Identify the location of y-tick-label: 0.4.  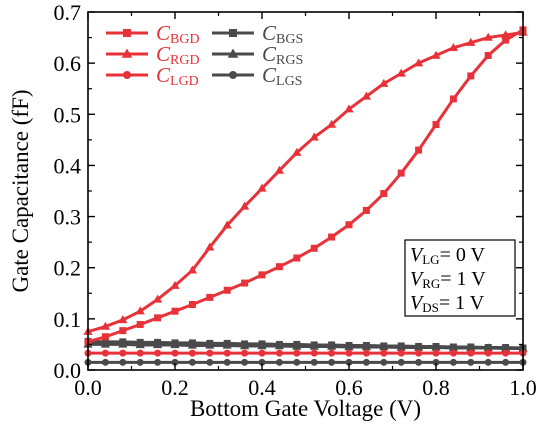
(68, 165).